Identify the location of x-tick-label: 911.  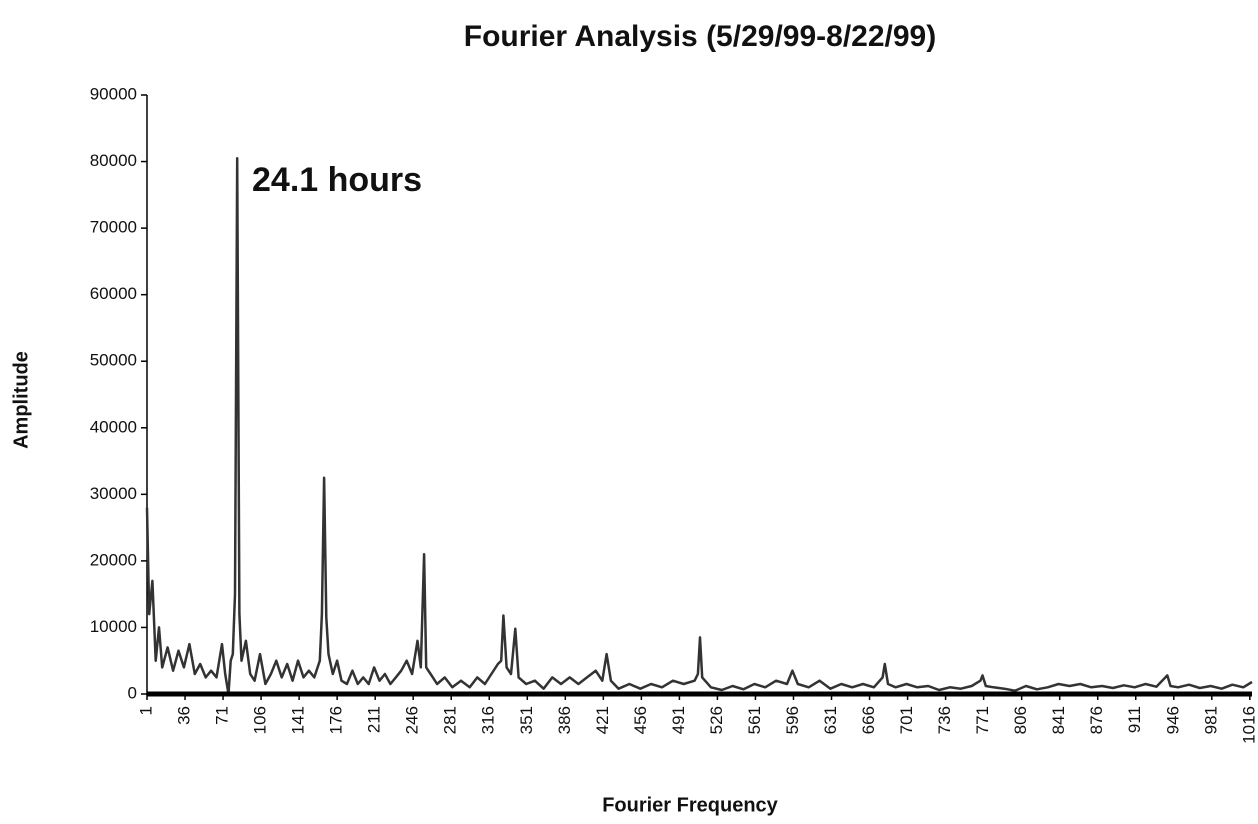
(1134, 719).